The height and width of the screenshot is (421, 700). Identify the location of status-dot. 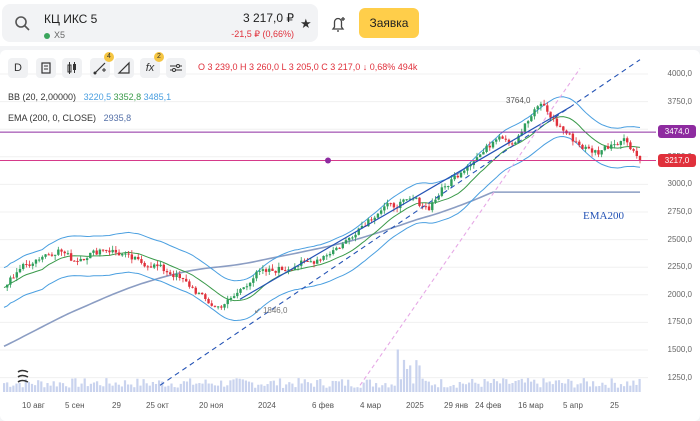
(47, 35).